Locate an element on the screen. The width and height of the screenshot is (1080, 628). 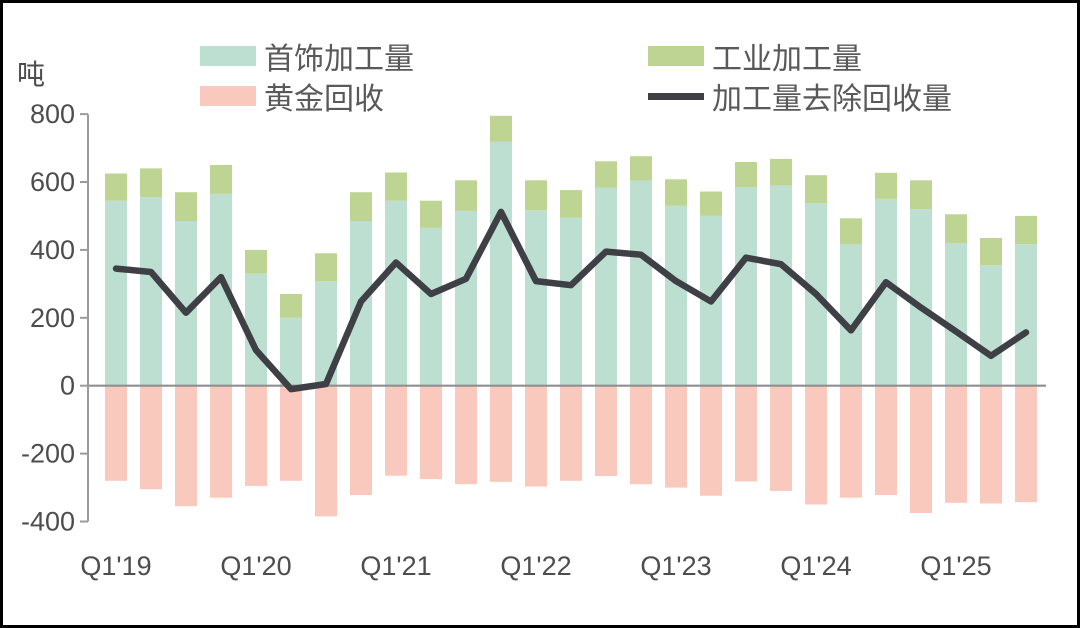
y-tick-label: 0 is located at coordinates (67, 386).